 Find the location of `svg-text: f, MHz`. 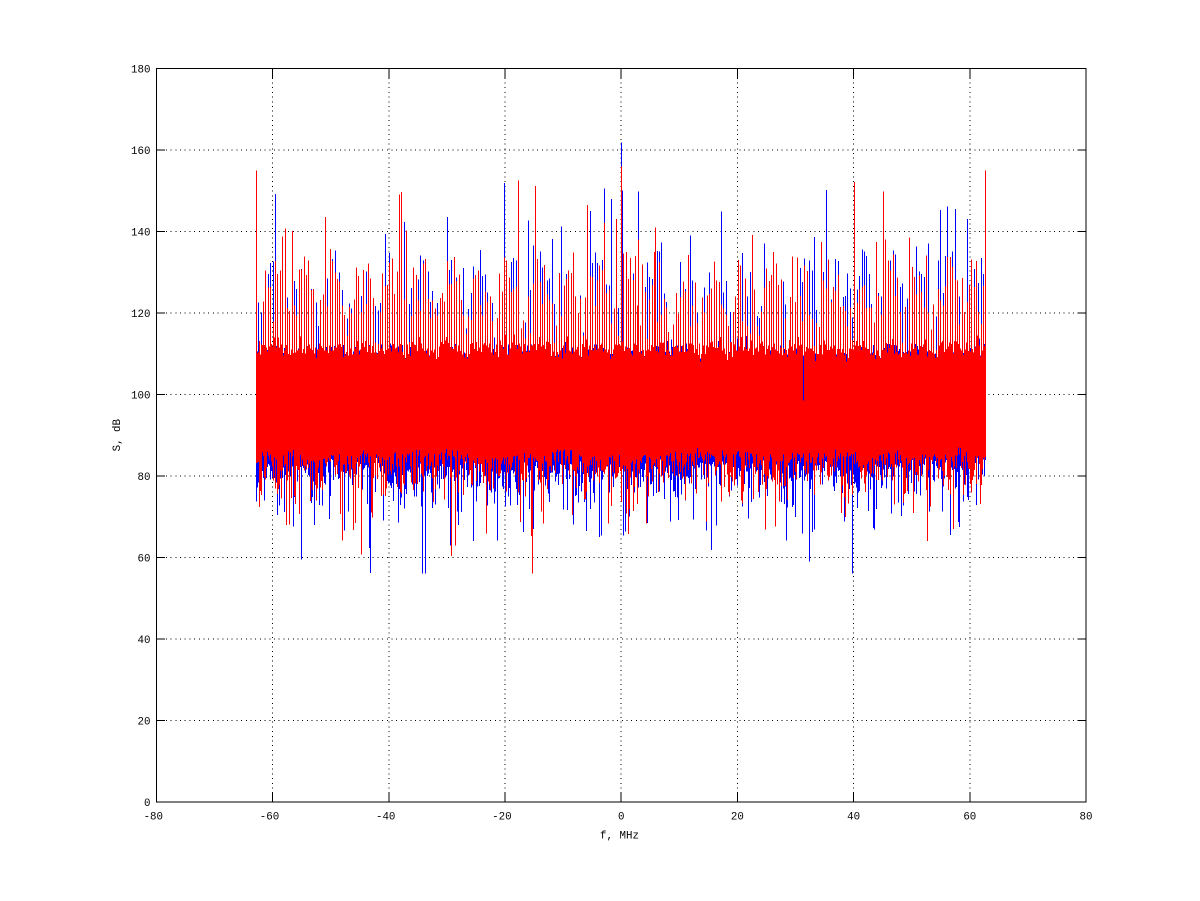

svg-text: f, MHz is located at coordinates (619, 837).